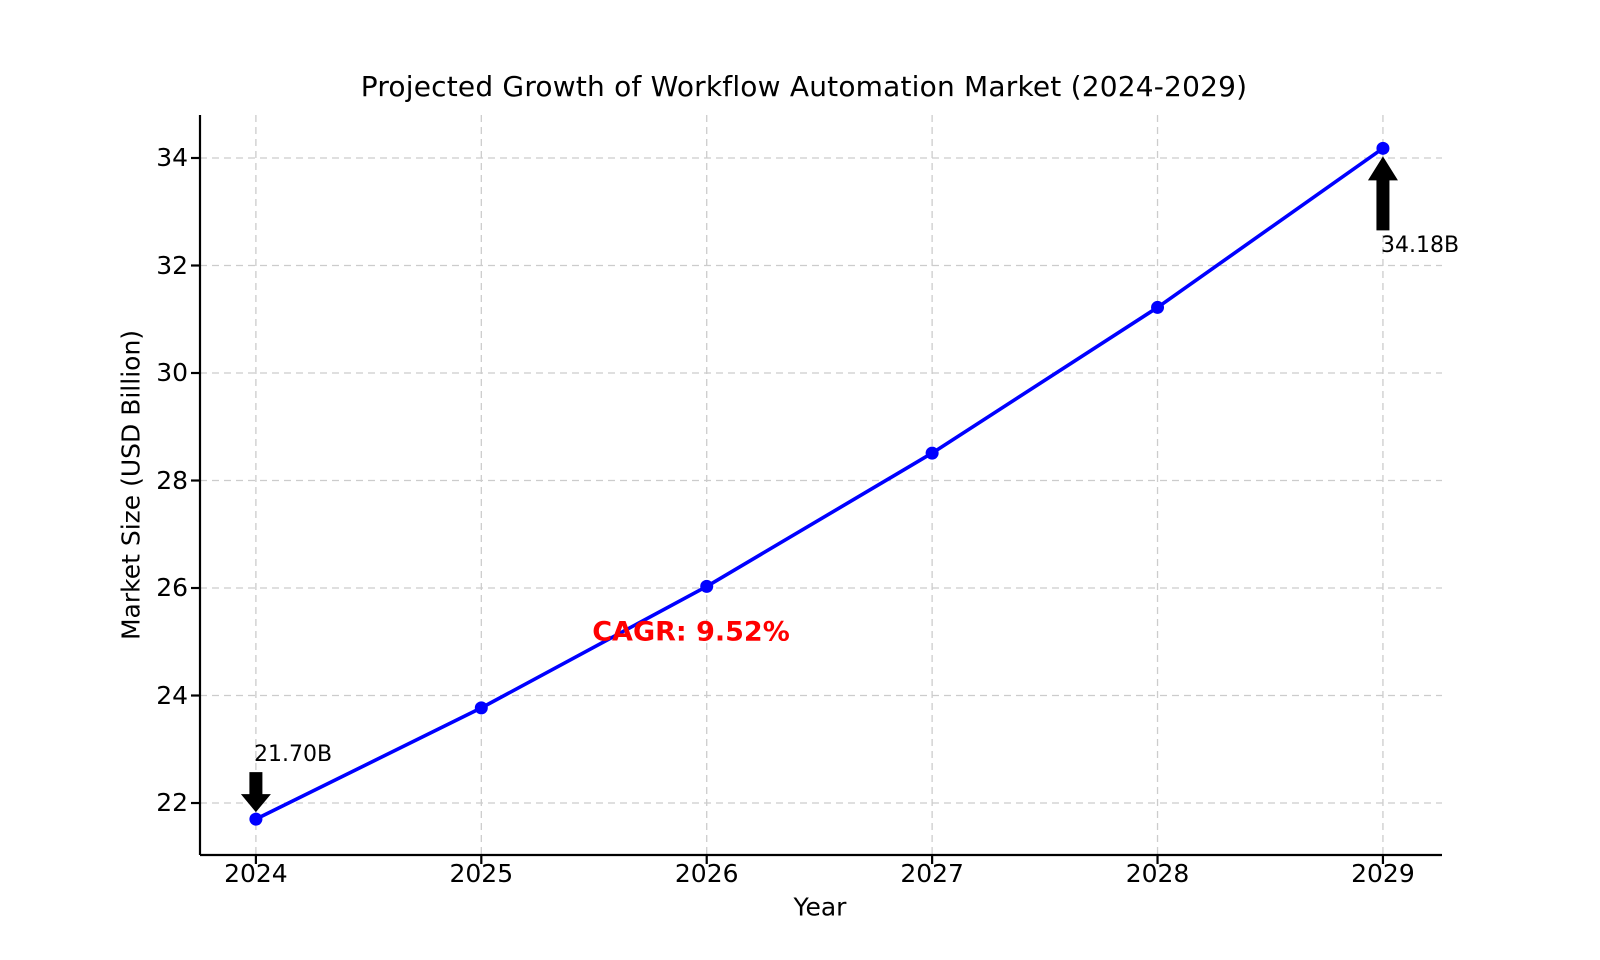 This screenshot has width=1600, height=960. I want to click on x-tick-label: 2025, so click(481, 873).